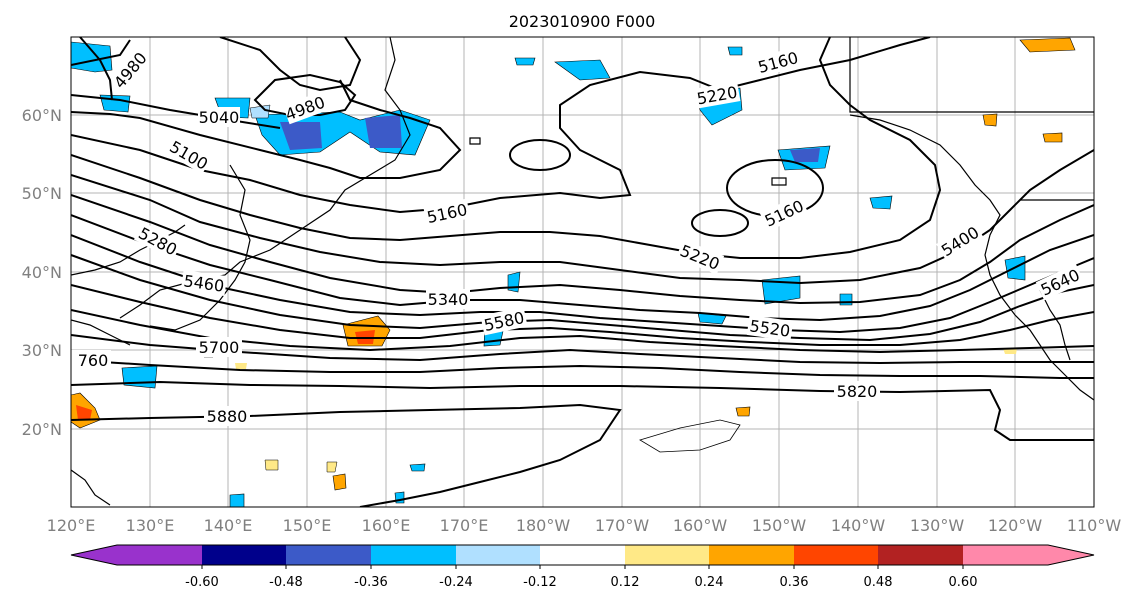 Image resolution: width=1139 pixels, height=601 pixels. Describe the element at coordinates (456, 582) in the screenshot. I see `colorbar-tick-label: -0.24` at that location.